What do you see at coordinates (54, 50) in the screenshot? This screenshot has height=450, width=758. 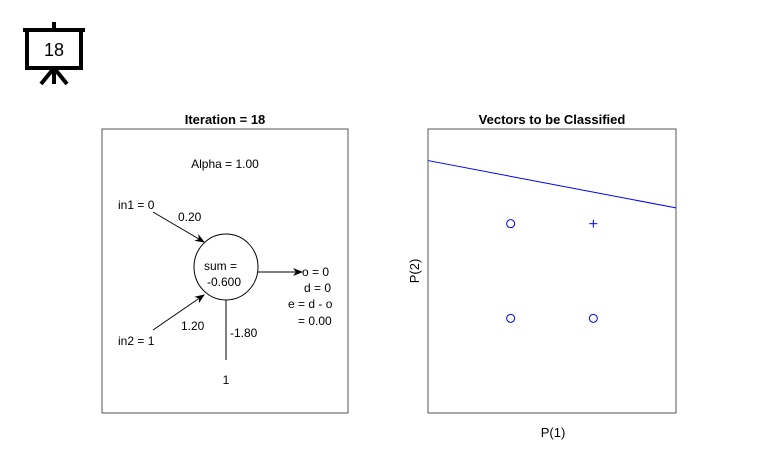 I see `badge-number: 18` at bounding box center [54, 50].